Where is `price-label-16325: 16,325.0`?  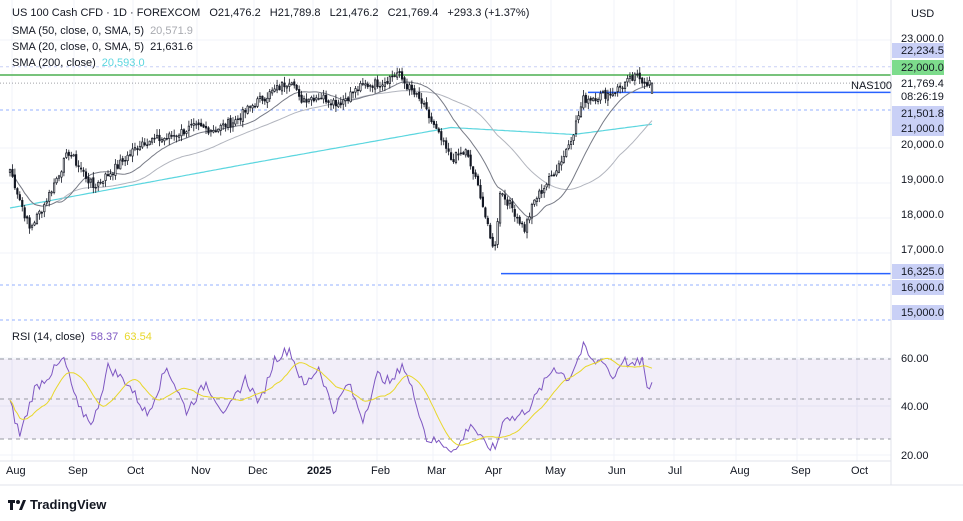
price-label-16325: 16,325.0 is located at coordinates (922, 272).